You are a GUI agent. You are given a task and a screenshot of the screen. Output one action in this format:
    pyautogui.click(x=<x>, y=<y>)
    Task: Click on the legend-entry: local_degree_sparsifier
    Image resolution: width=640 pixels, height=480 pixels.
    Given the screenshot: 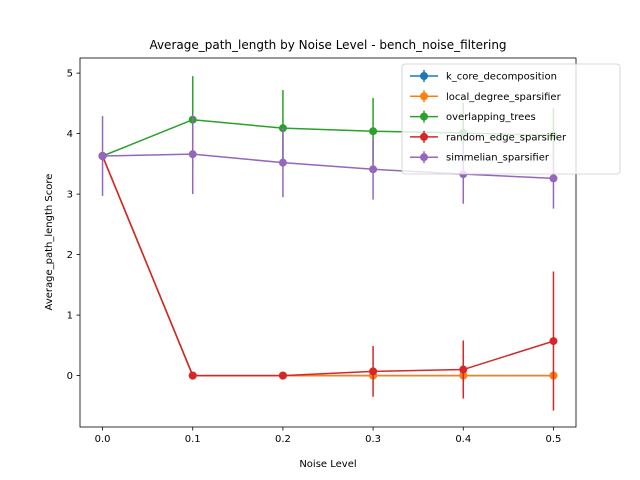 What is the action you would take?
    pyautogui.click(x=486, y=96)
    